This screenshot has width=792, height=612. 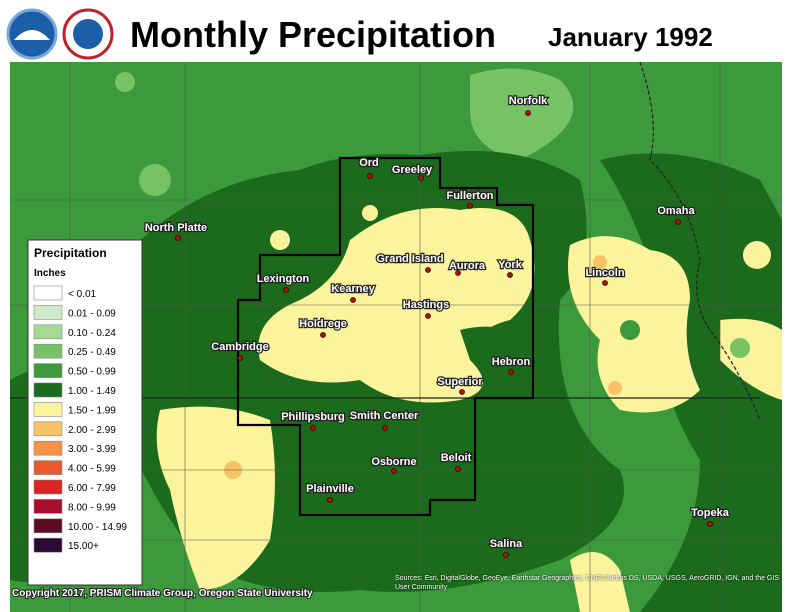 I want to click on legend-label: 6.00 - 7.99, so click(x=92, y=488).